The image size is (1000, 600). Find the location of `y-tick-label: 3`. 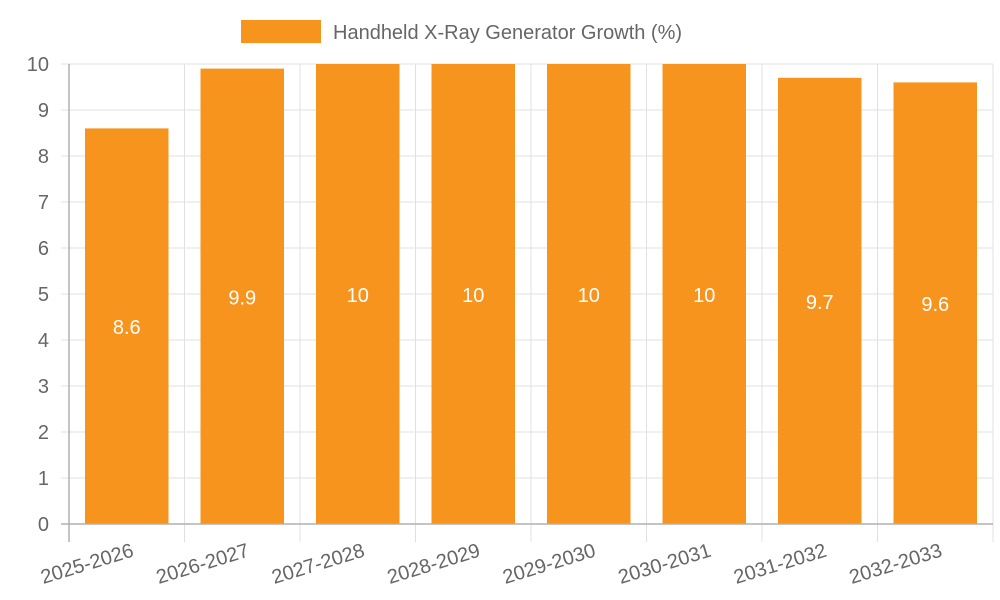

y-tick-label: 3 is located at coordinates (43, 387).